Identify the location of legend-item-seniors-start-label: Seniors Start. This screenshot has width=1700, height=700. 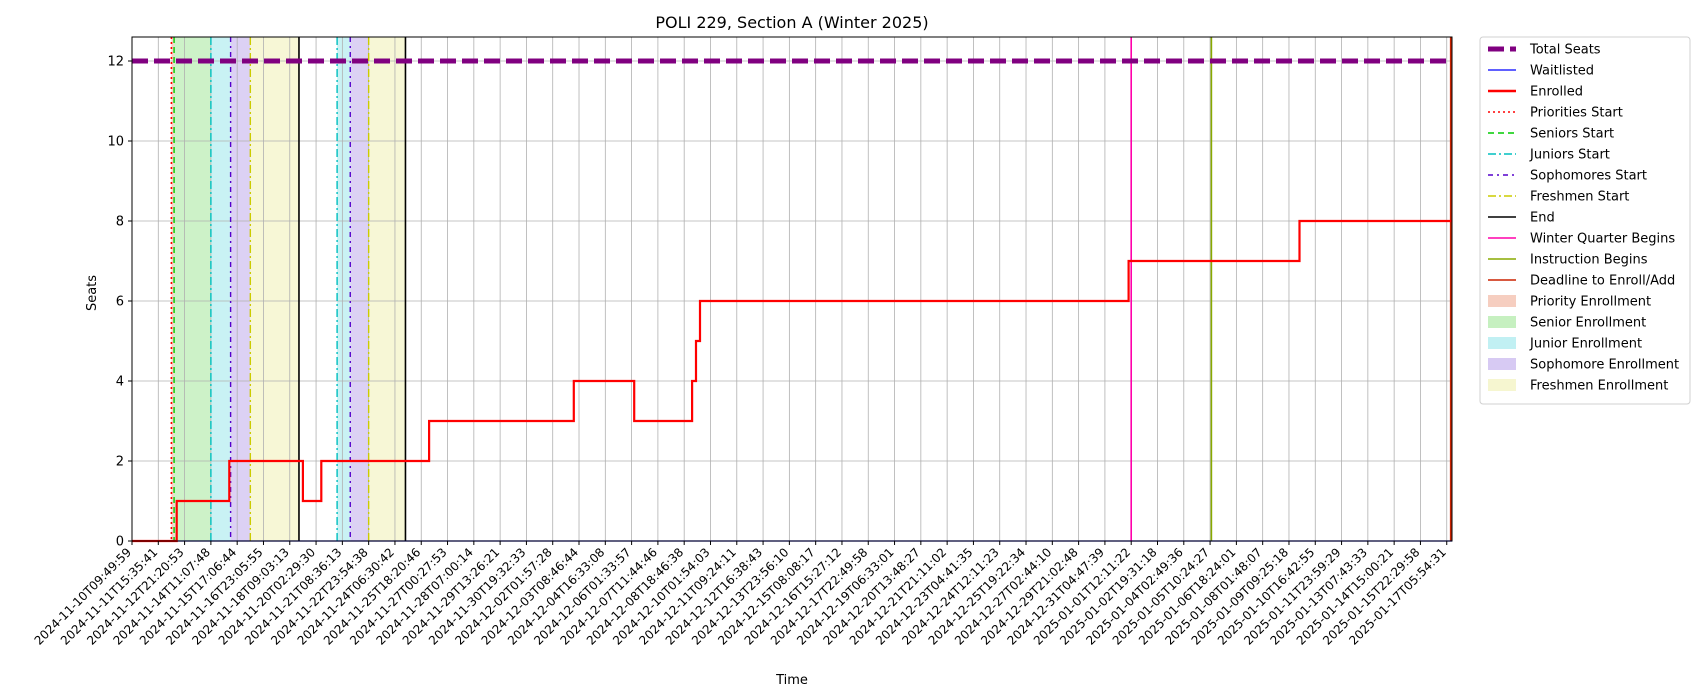
(1572, 134).